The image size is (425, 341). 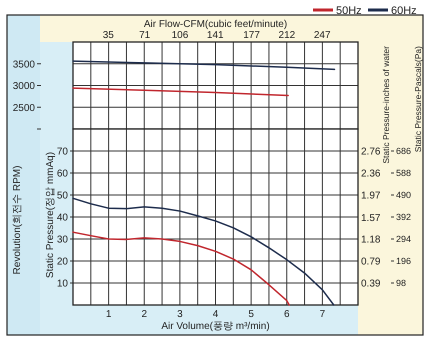 What do you see at coordinates (287, 314) in the screenshot?
I see `x-tick-label: 6` at bounding box center [287, 314].